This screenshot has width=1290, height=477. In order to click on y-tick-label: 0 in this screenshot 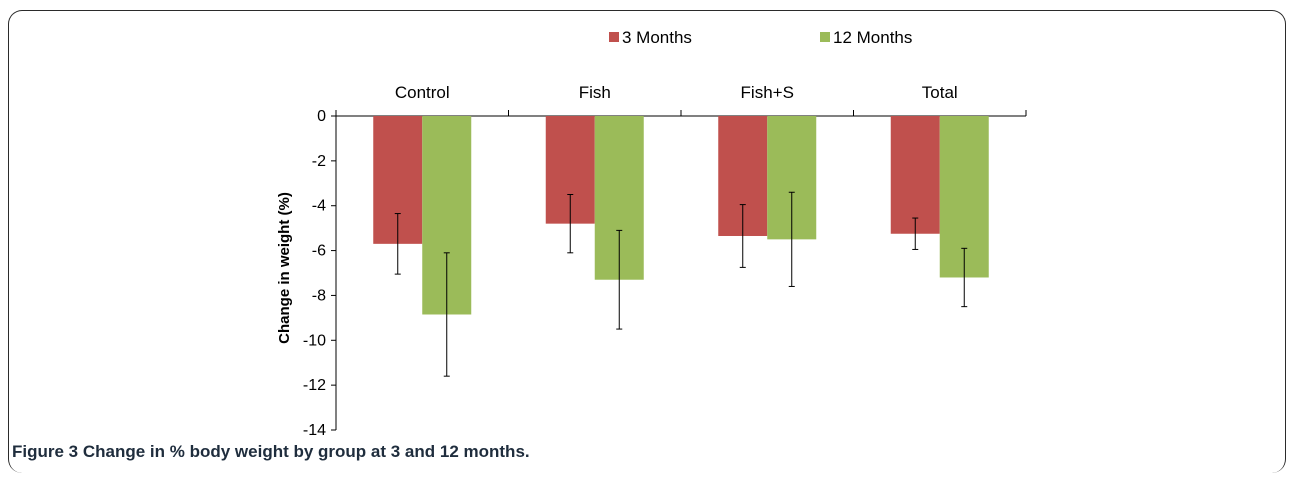, I will do `click(321, 116)`.